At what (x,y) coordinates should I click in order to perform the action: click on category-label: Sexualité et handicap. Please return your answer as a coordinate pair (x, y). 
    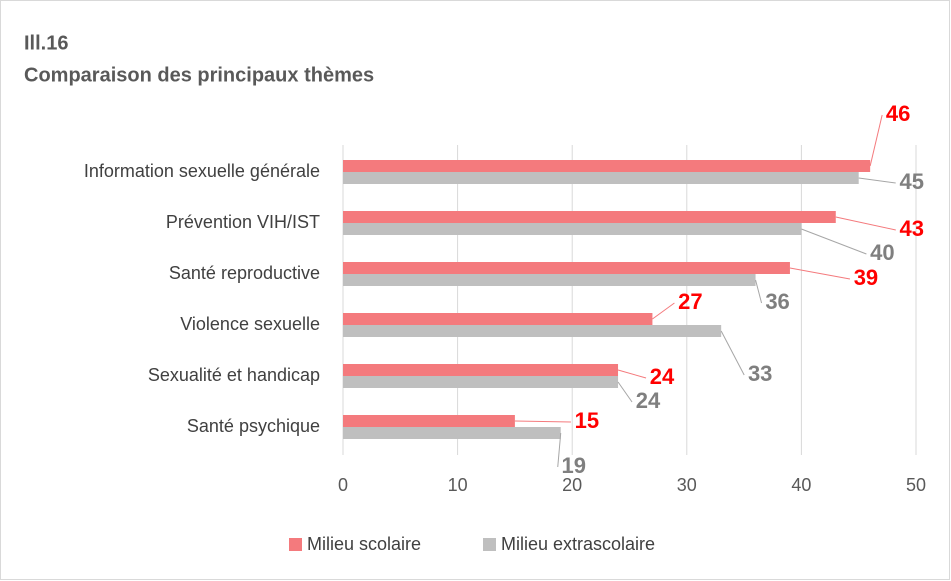
    Looking at the image, I should click on (234, 375).